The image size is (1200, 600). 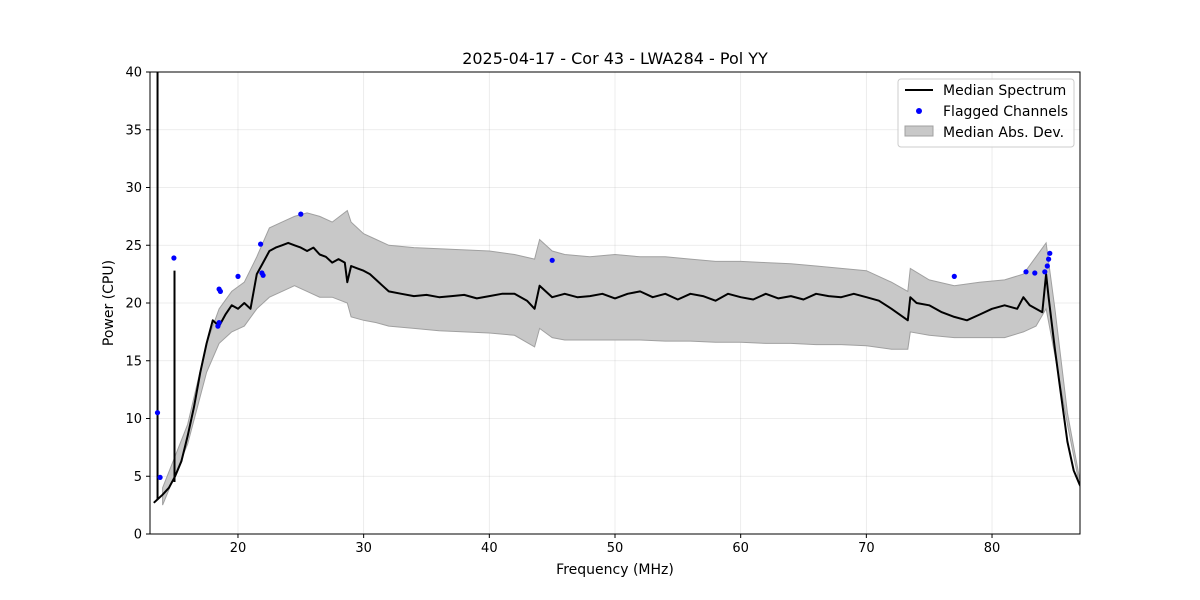 What do you see at coordinates (133, 361) in the screenshot?
I see `y-tick-label: 15` at bounding box center [133, 361].